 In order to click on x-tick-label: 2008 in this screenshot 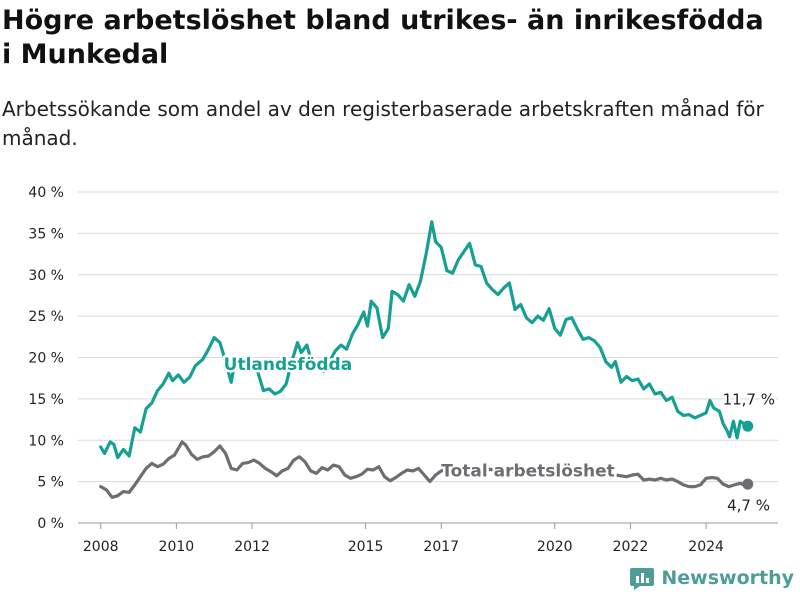, I will do `click(101, 547)`.